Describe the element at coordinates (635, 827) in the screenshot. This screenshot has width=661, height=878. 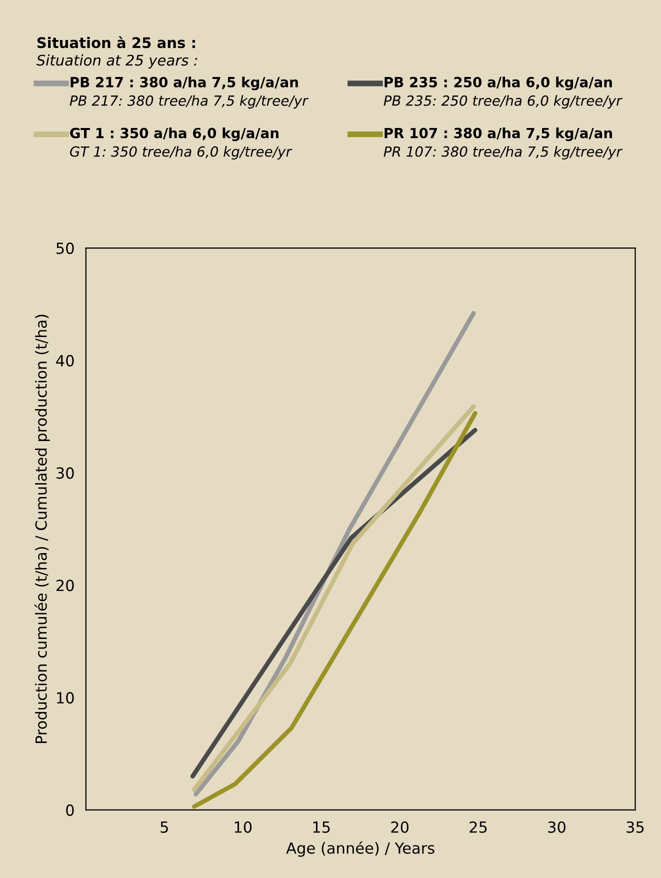
I see `x-tick-label: 35` at that location.